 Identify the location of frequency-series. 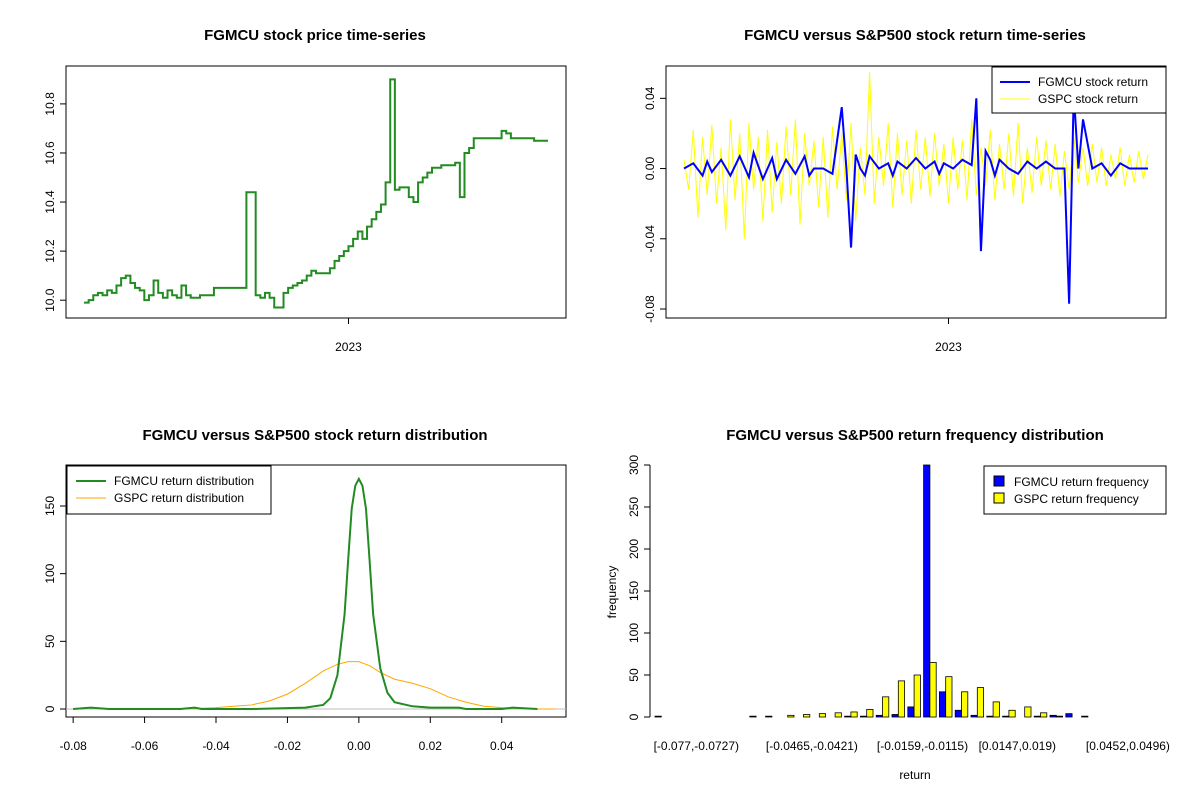
(871, 591).